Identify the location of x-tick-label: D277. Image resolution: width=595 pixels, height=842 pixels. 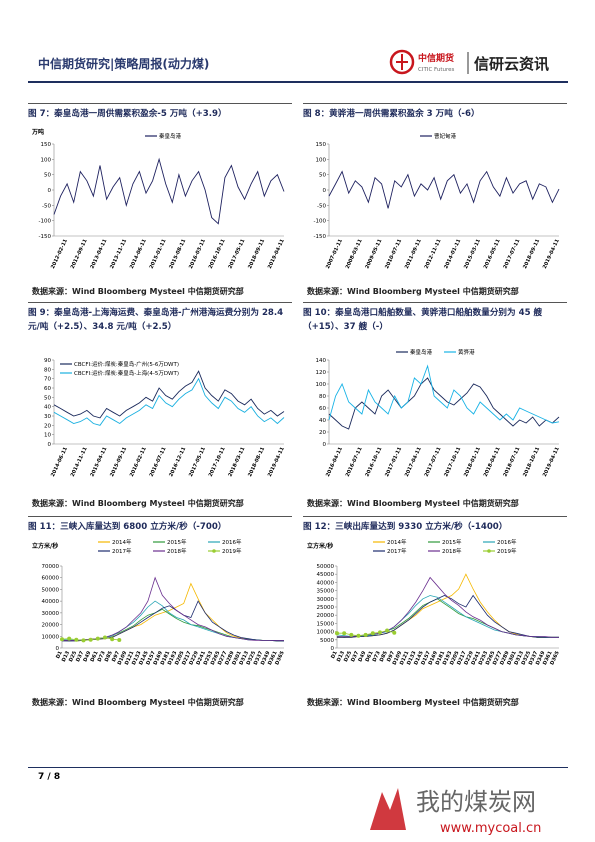
(498, 658).